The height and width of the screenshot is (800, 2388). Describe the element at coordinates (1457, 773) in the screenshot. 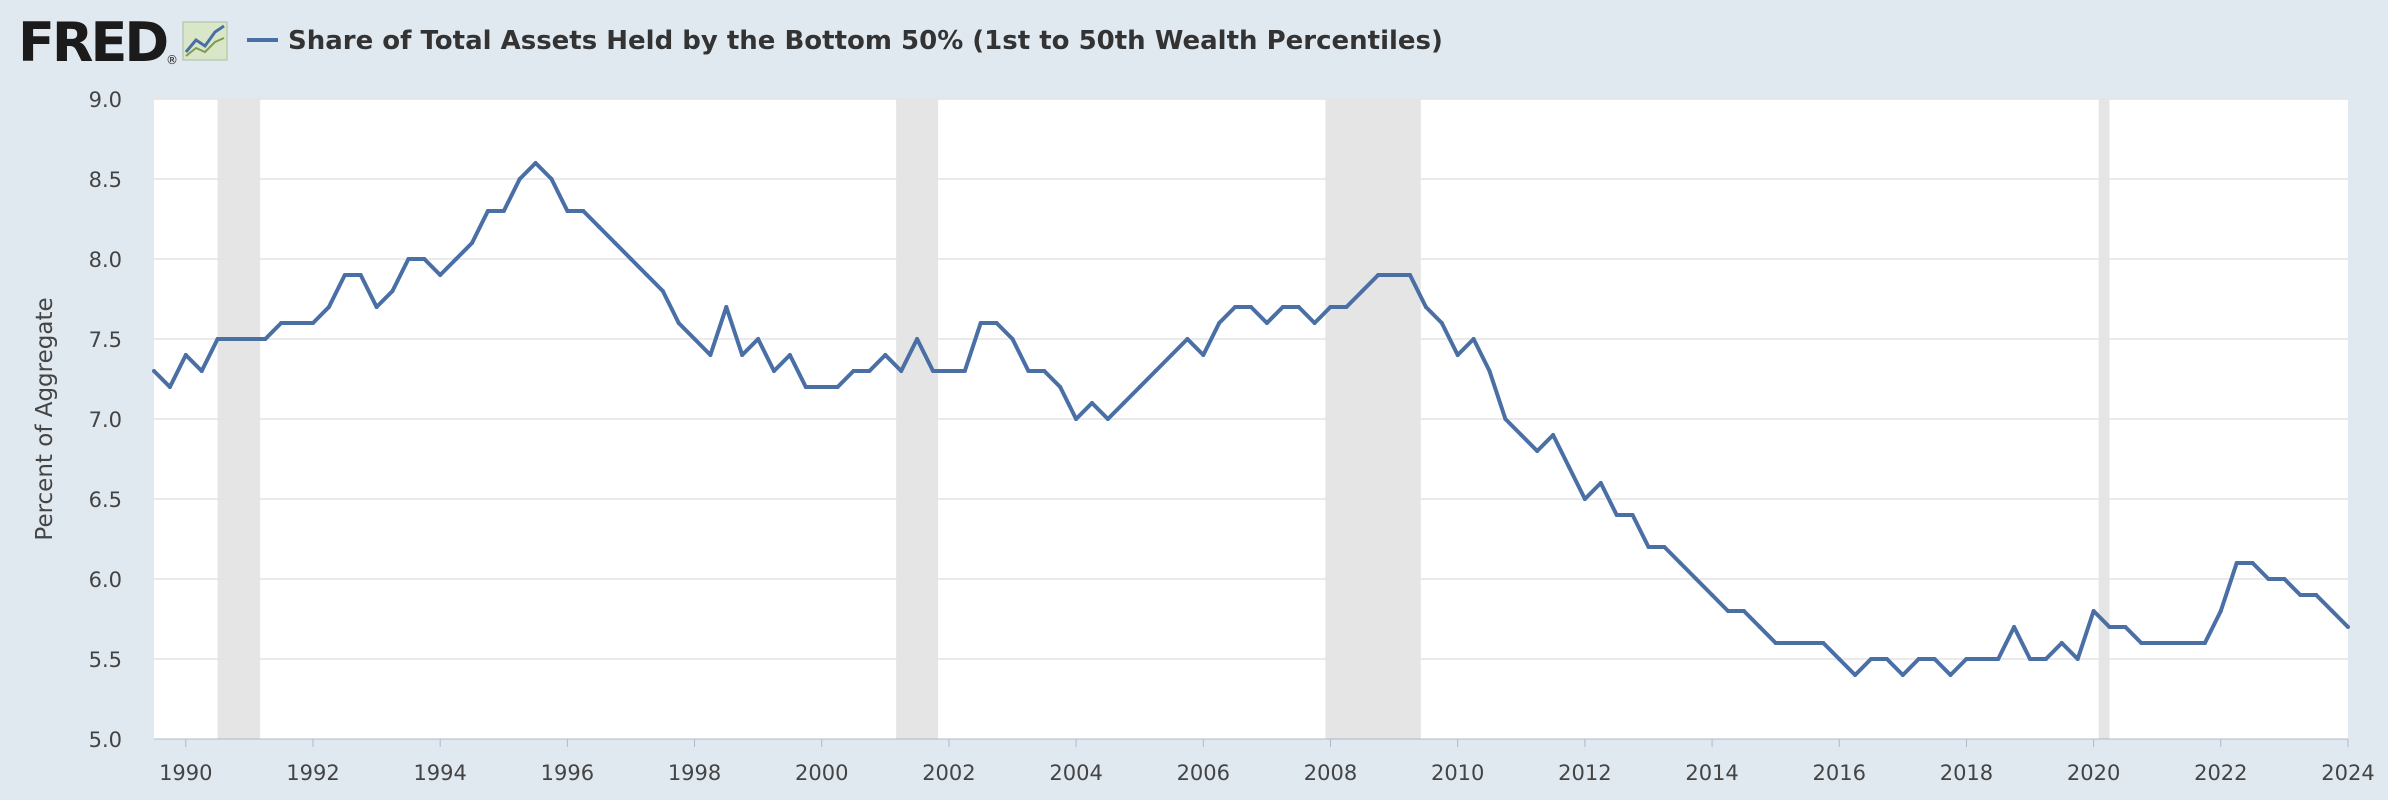

I see `x-tick-label: 2010` at that location.